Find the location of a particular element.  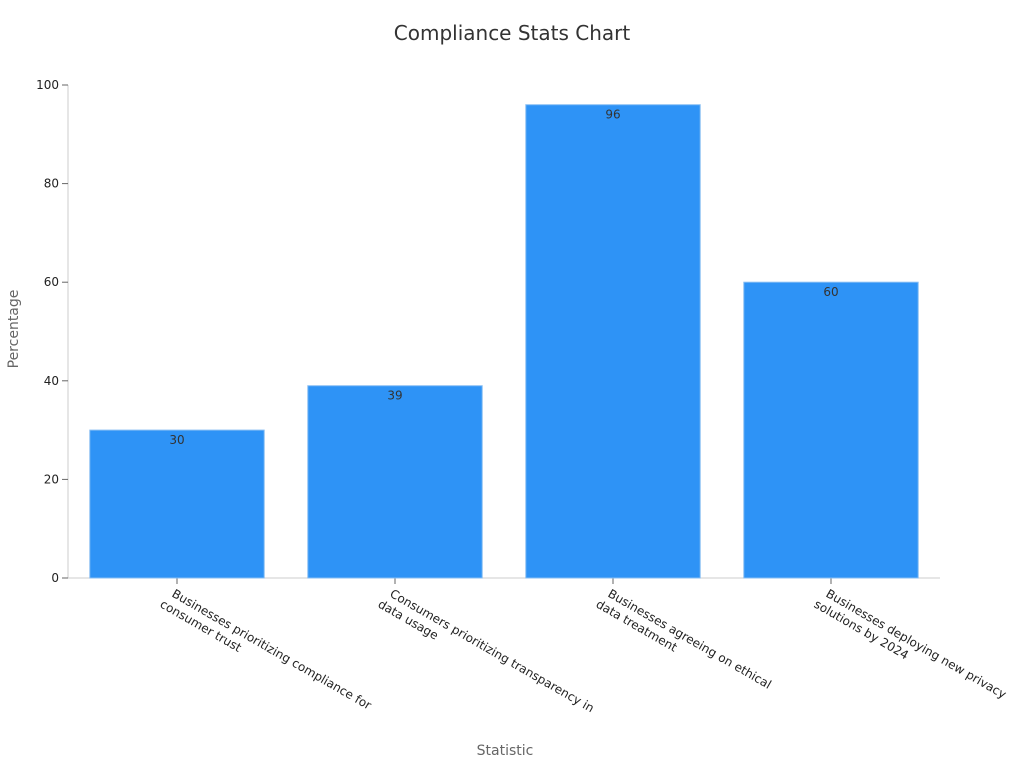

bar-value-label: 60 is located at coordinates (830, 292).